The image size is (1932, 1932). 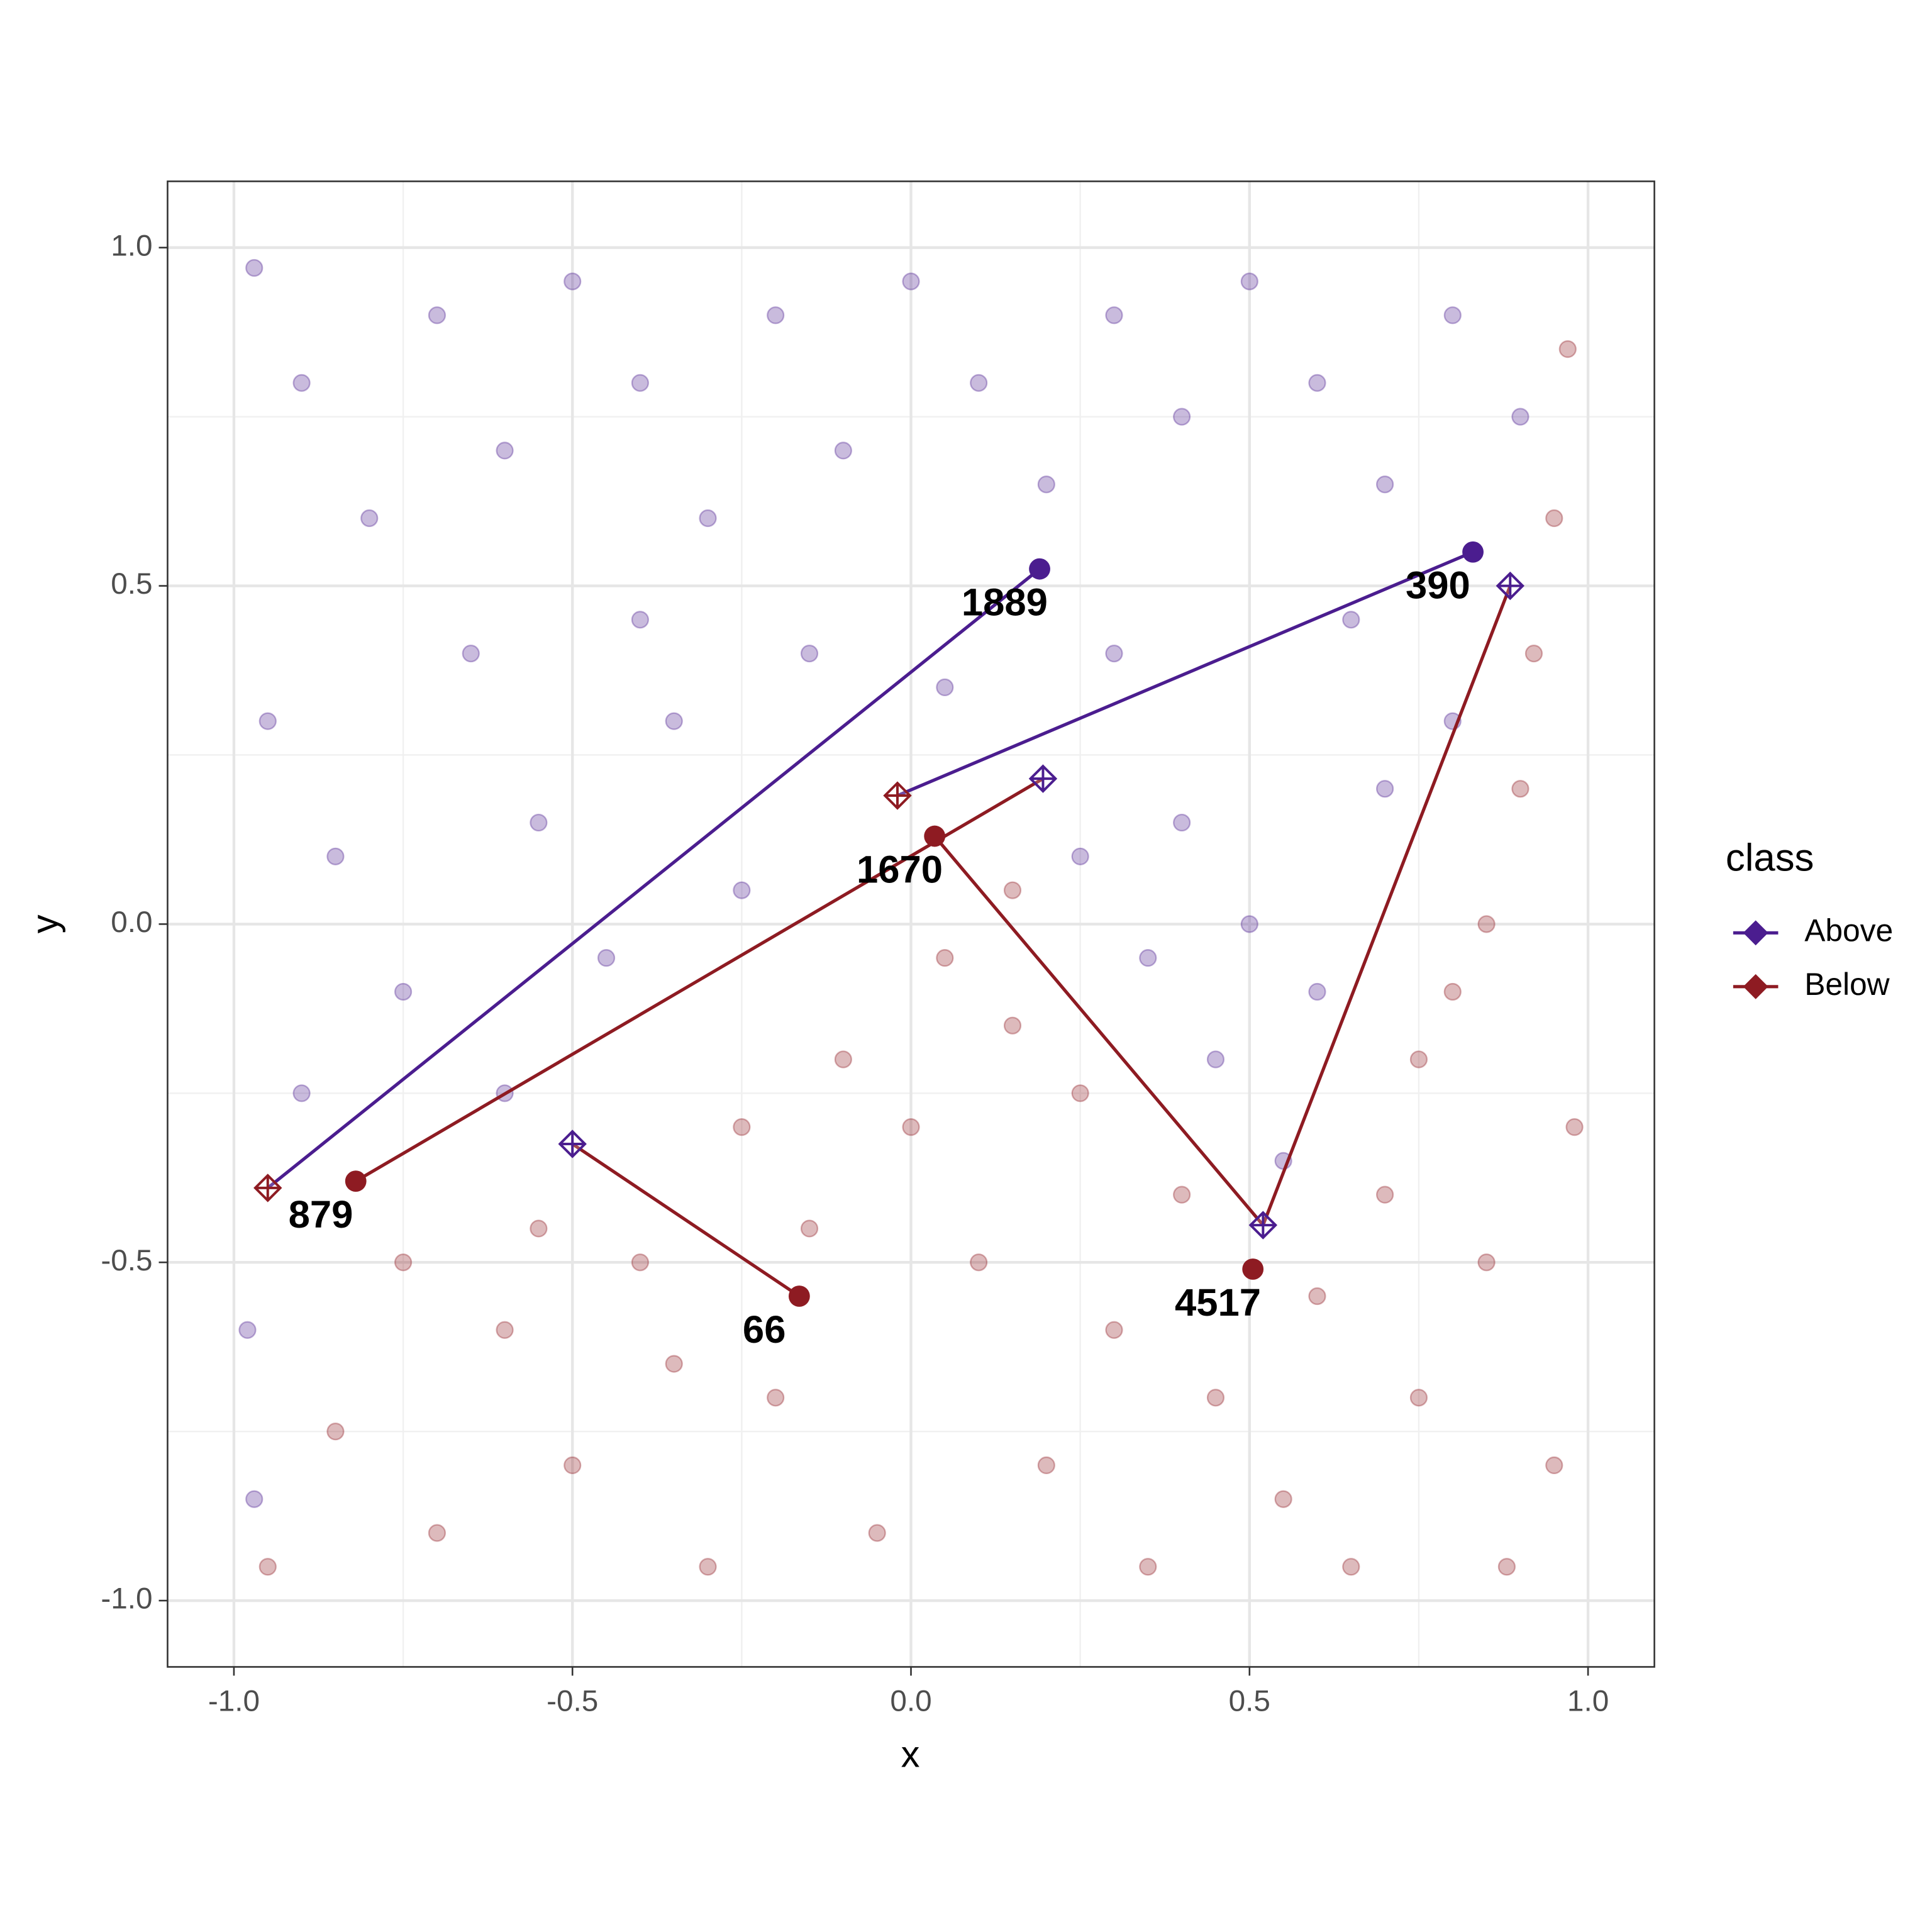 I want to click on y-tick-label: -0.5, so click(x=126, y=1260).